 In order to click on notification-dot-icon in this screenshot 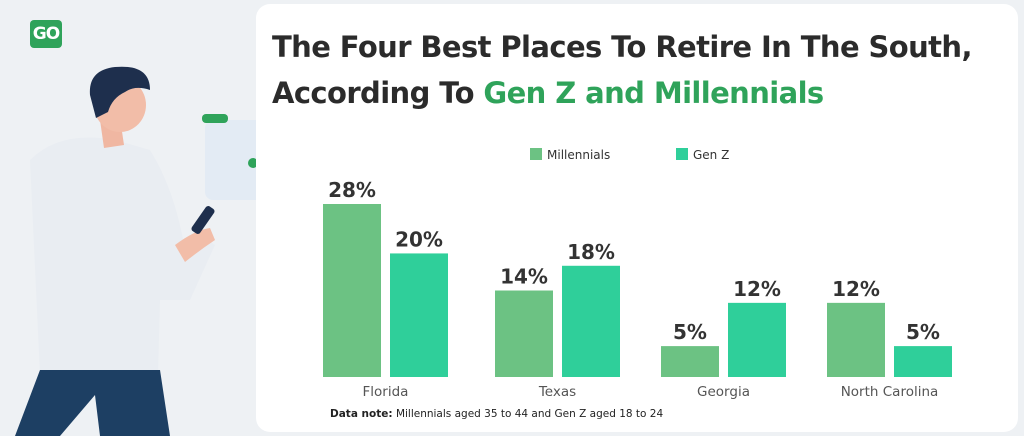, I will do `click(253, 163)`.